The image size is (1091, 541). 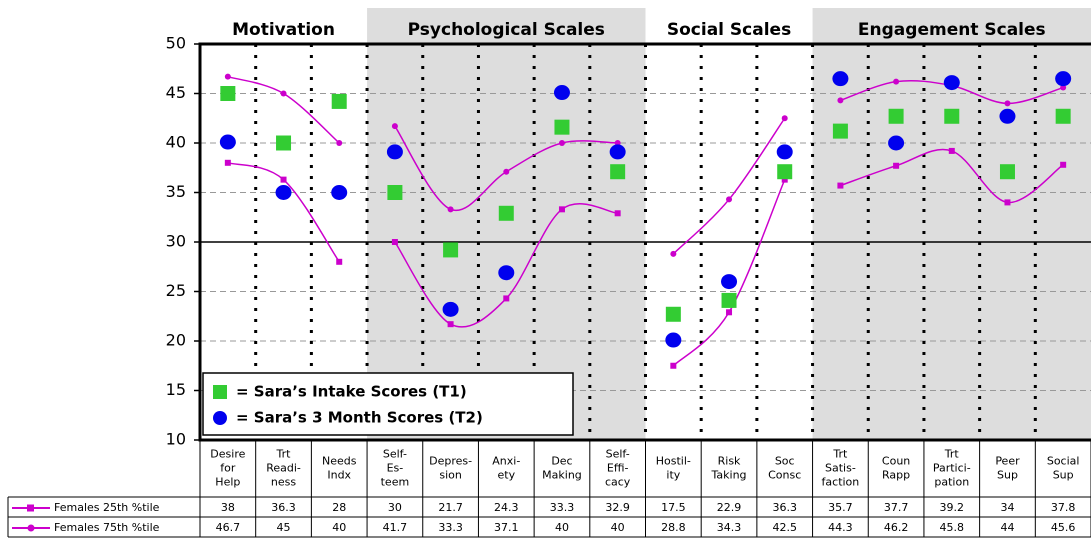 What do you see at coordinates (176, 290) in the screenshot?
I see `y-tick-label: 25` at bounding box center [176, 290].